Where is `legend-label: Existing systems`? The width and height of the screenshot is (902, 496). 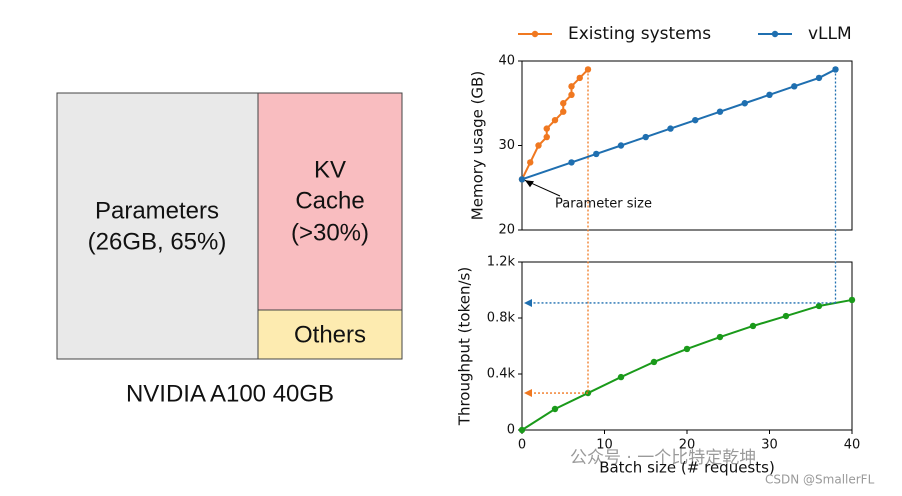
legend-label: Existing systems is located at coordinates (639, 34).